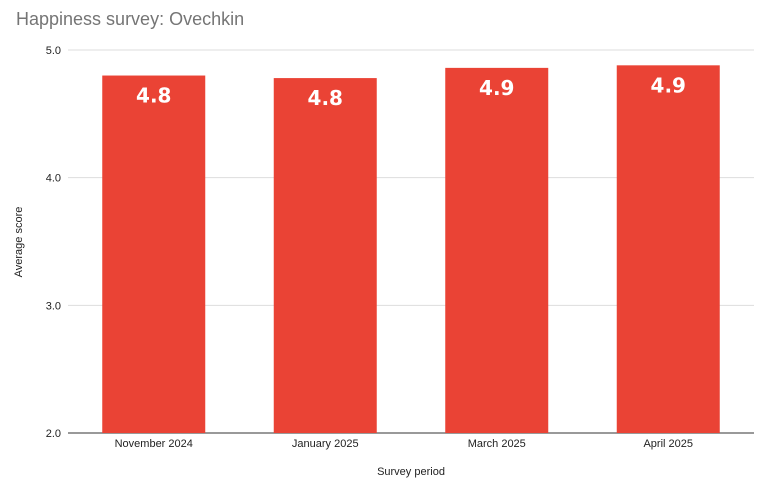  Describe the element at coordinates (19, 242) in the screenshot. I see `y-axis-title: Average score` at that location.